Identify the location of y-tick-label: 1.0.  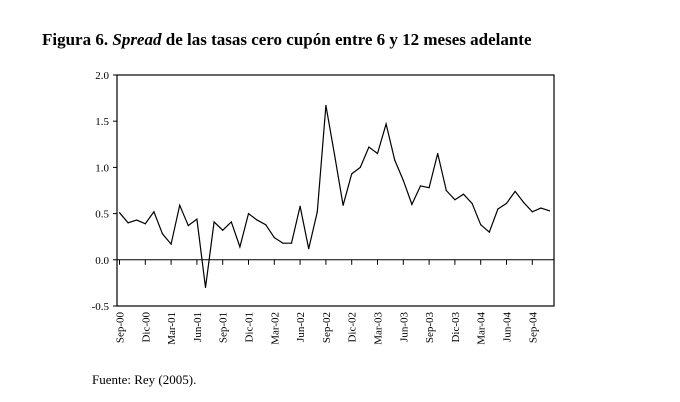
(102, 168).